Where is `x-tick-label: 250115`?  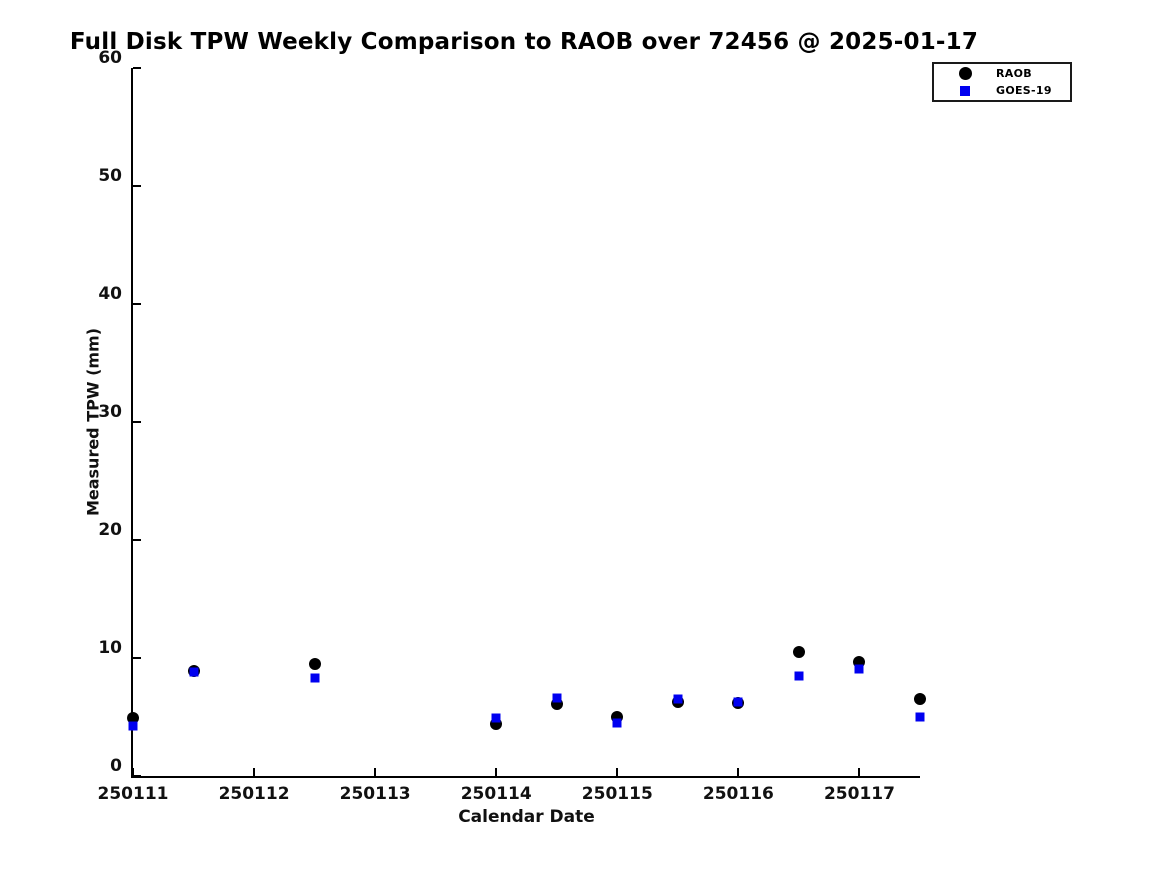 x-tick-label: 250115 is located at coordinates (617, 794).